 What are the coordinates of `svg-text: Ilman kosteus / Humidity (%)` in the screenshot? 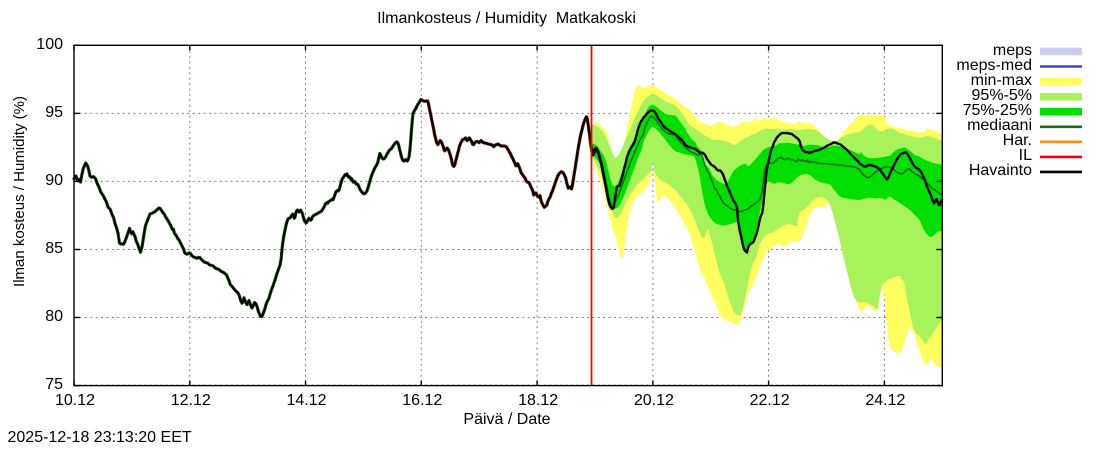 It's located at (19, 191).